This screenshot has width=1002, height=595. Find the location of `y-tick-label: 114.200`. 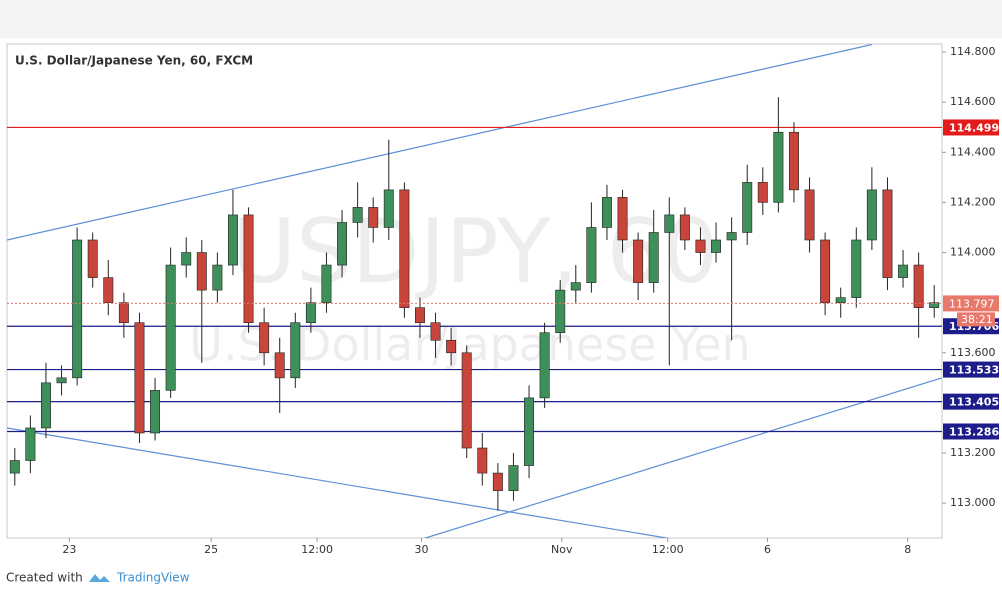

y-tick-label: 114.200 is located at coordinates (973, 201).